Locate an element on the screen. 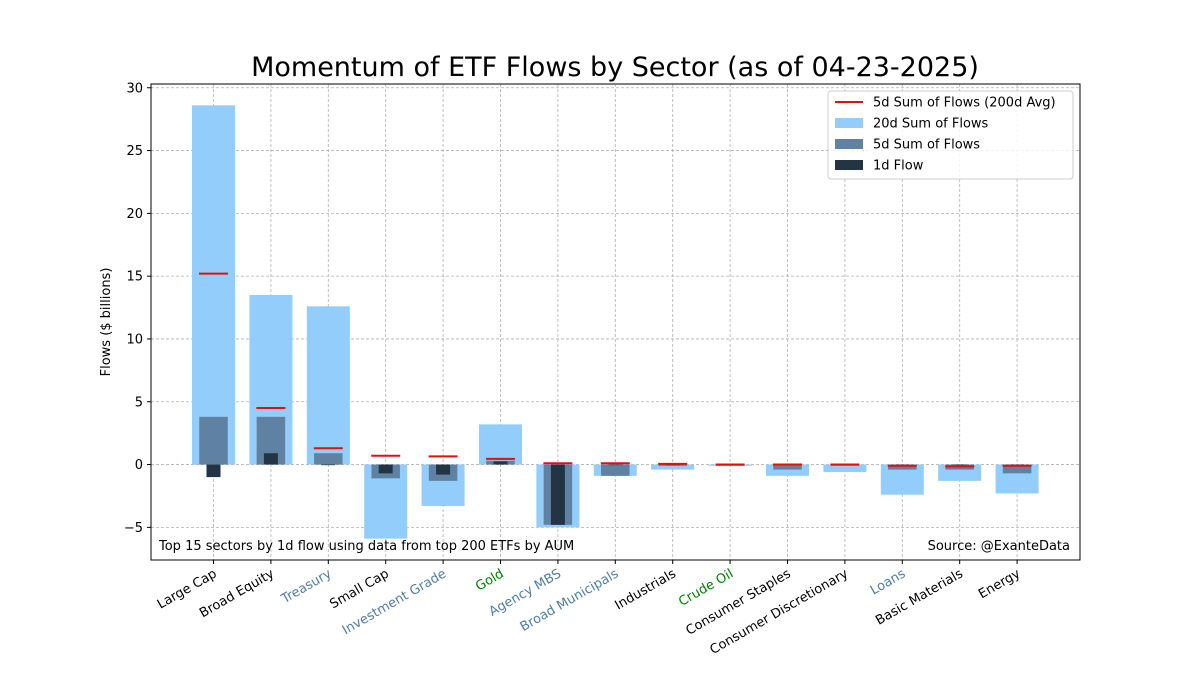 The width and height of the screenshot is (1200, 700). legend-label: 20d Sum of Flows is located at coordinates (931, 124).